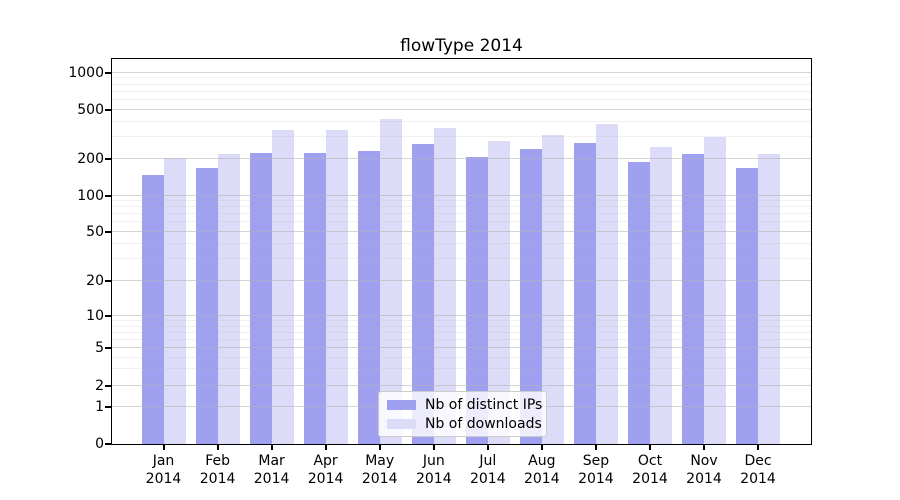 The image size is (900, 500). What do you see at coordinates (476, 300) in the screenshot?
I see `bar-jul-ips` at bounding box center [476, 300].